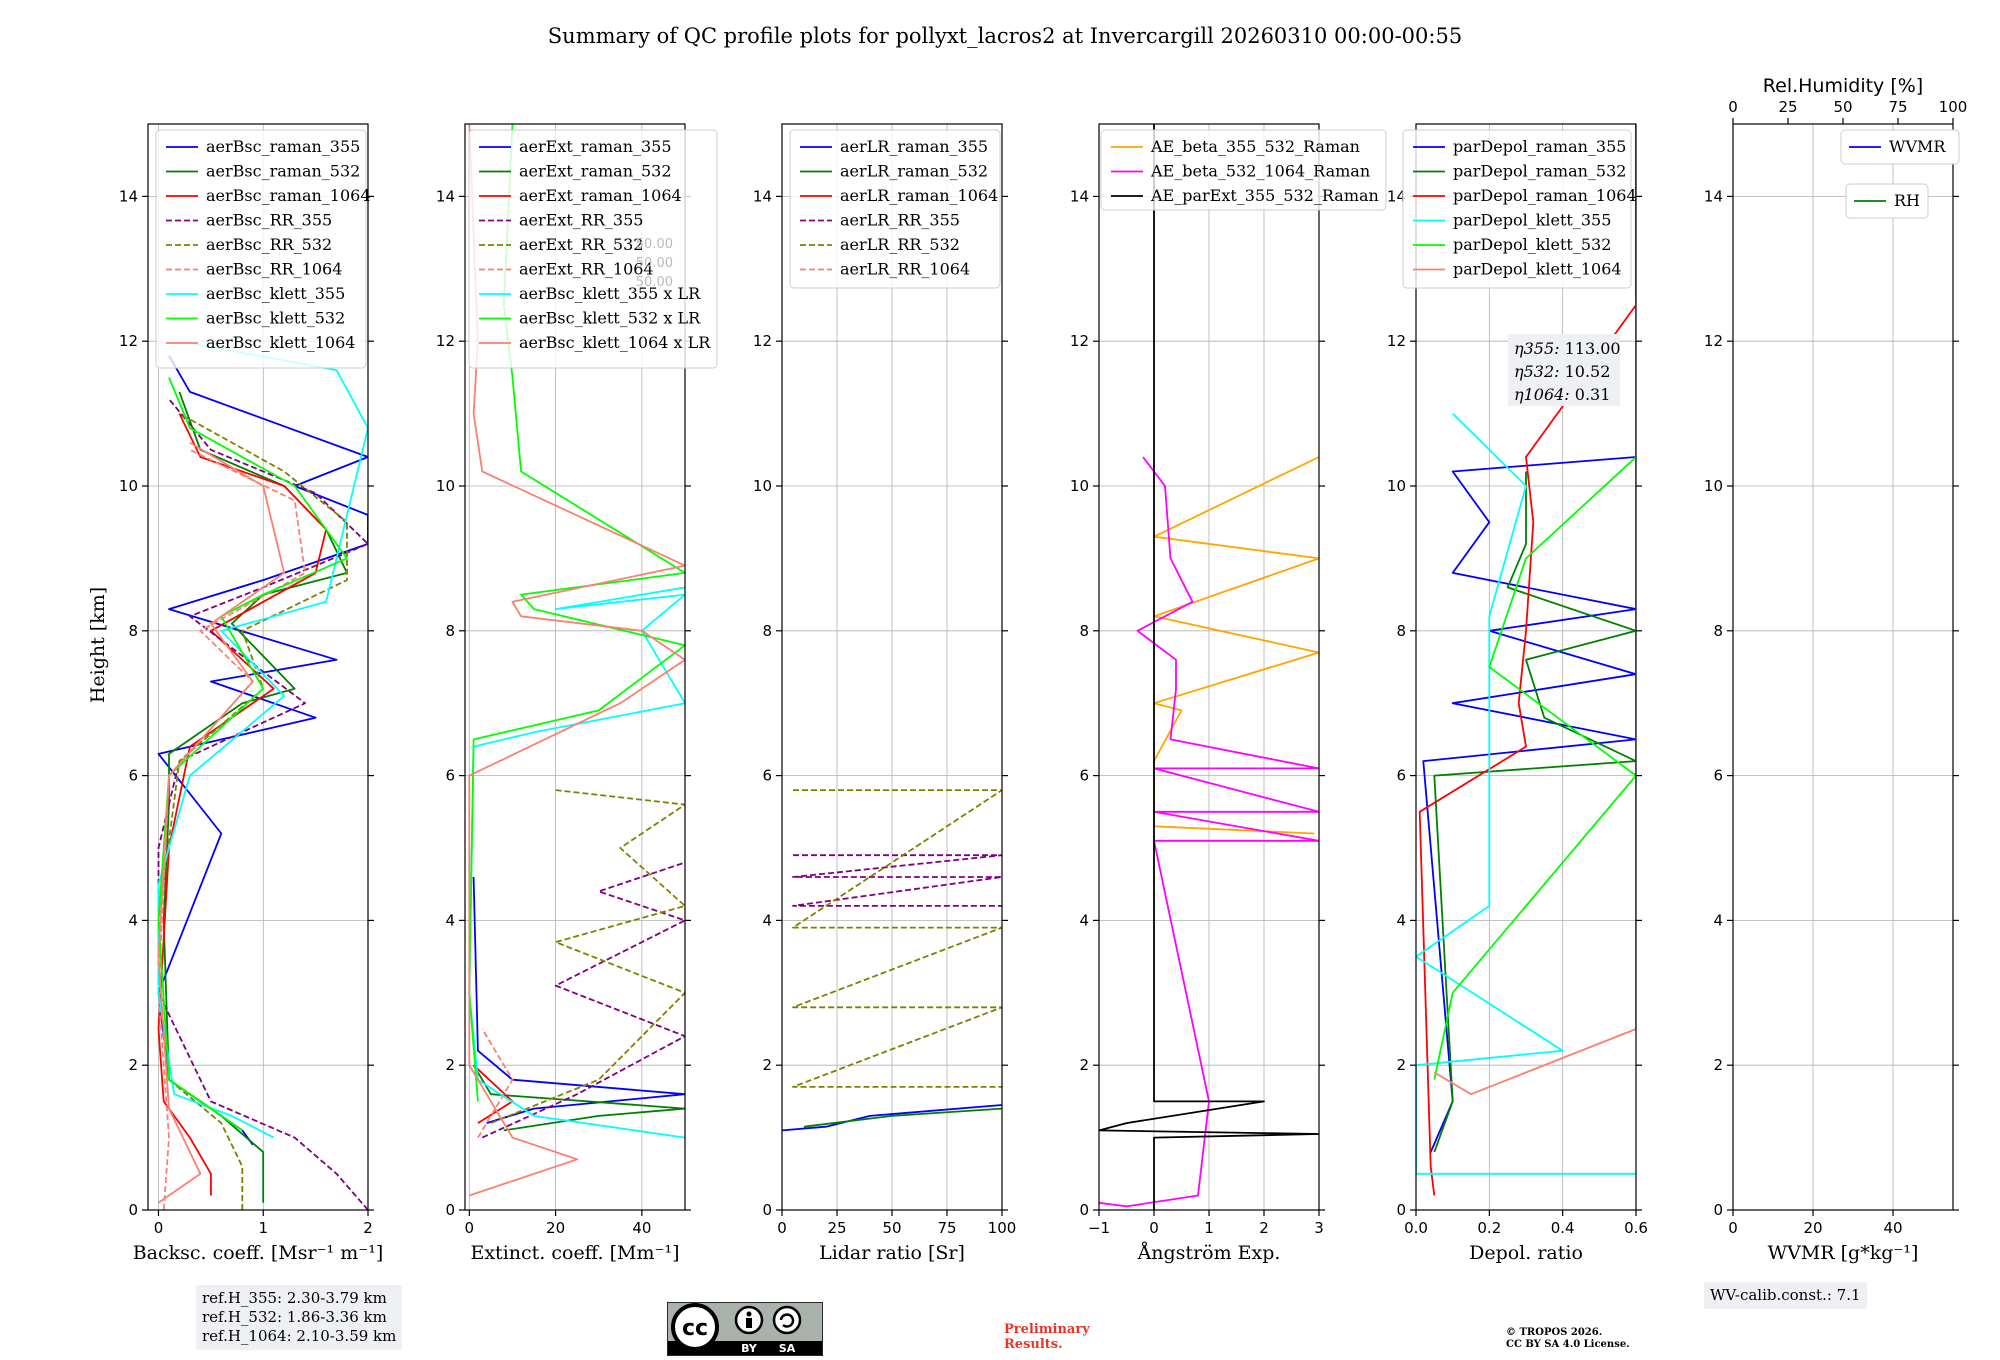 This screenshot has width=2000, height=1360. I want to click on legend-entry: parDepol_raman_532, so click(1539, 171).